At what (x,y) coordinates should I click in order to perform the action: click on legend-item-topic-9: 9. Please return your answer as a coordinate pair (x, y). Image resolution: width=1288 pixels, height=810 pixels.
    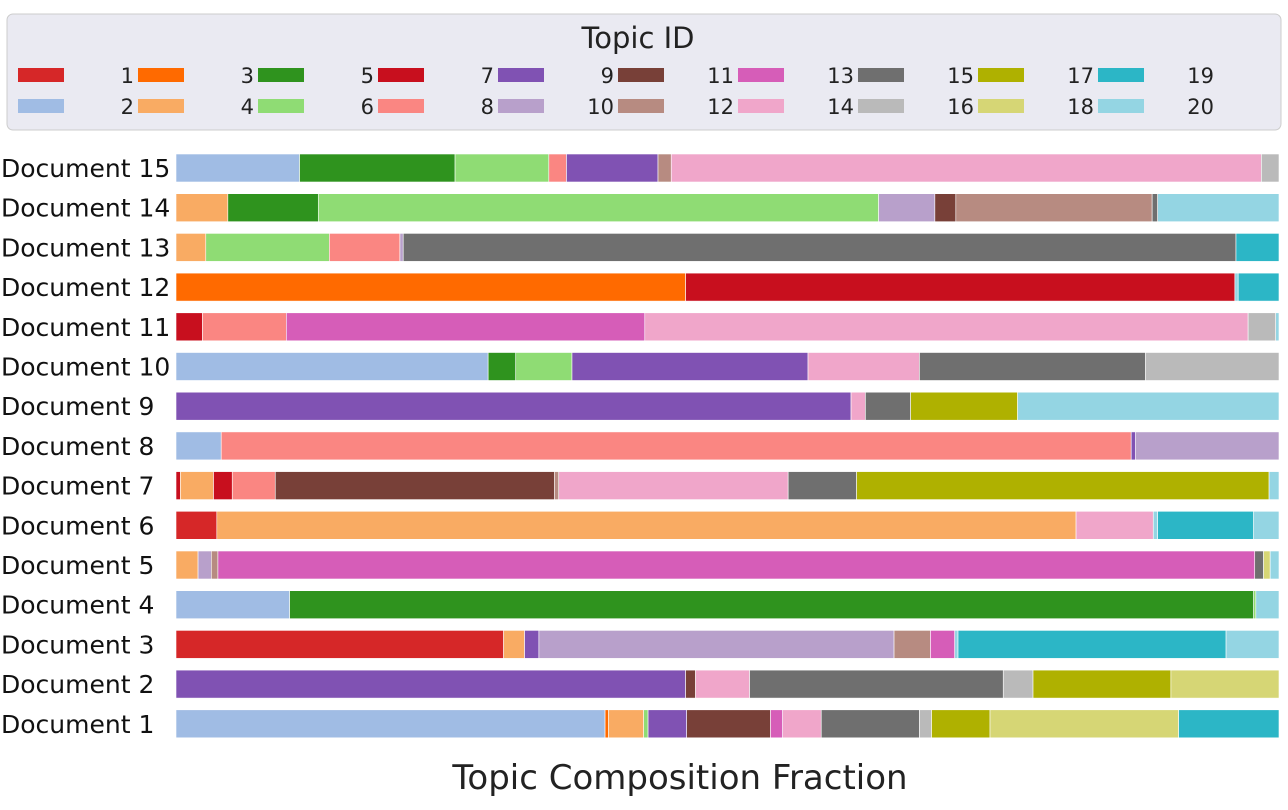
    Looking at the image, I should click on (556, 76).